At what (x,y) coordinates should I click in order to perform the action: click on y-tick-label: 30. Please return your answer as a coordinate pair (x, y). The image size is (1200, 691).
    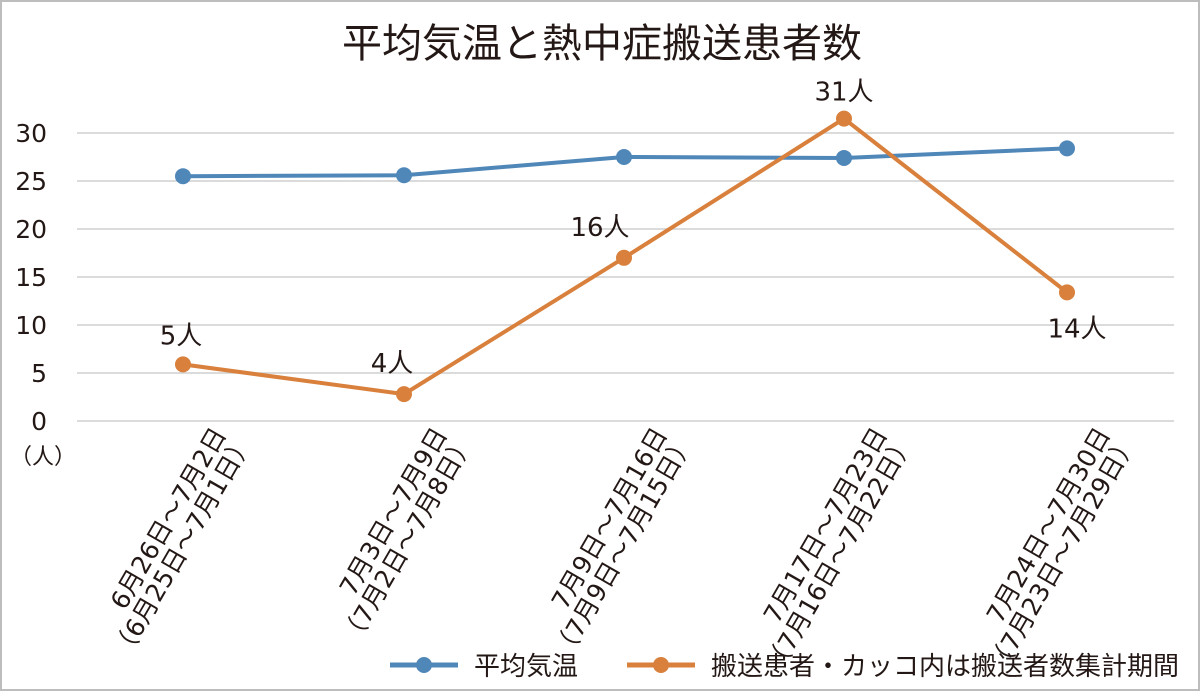
    Looking at the image, I should click on (31, 133).